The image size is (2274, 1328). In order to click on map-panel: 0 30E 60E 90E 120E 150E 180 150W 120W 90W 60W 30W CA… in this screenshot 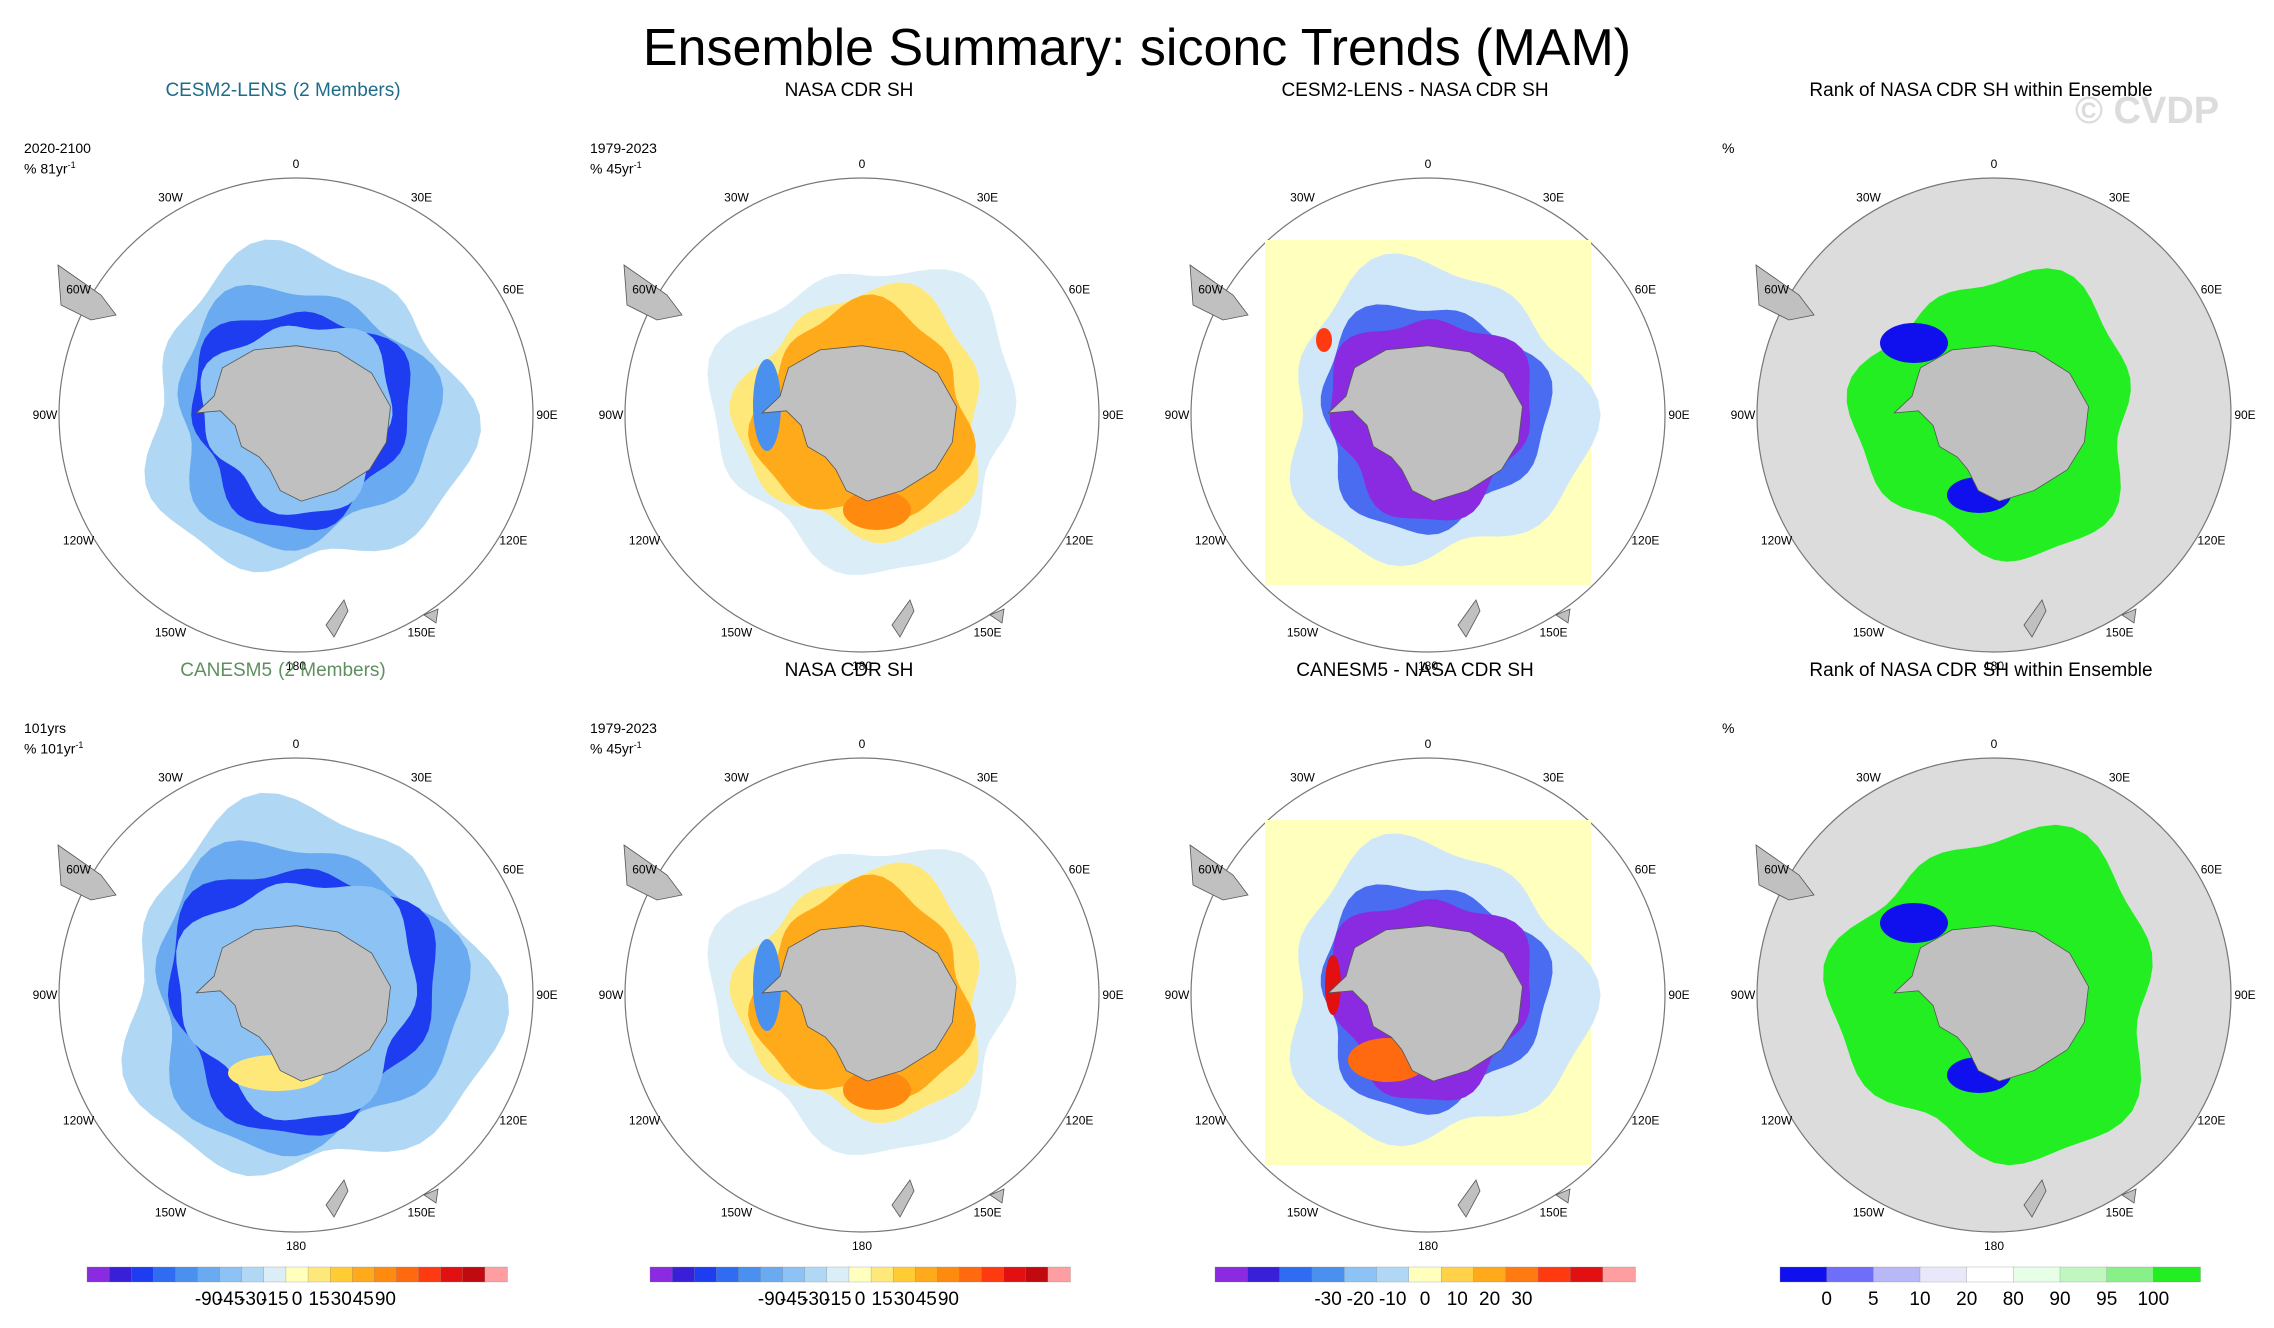, I will do `click(1415, 956)`.